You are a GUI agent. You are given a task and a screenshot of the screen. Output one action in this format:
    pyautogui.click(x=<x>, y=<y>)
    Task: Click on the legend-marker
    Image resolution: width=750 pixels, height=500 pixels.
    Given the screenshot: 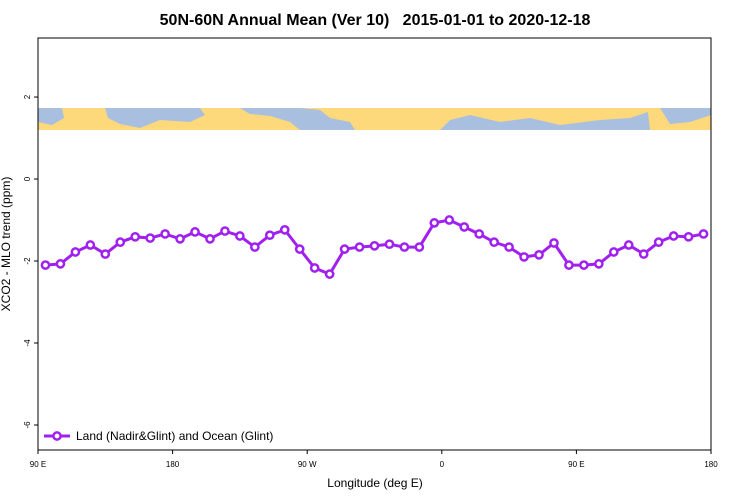 What is the action you would take?
    pyautogui.click(x=57, y=436)
    